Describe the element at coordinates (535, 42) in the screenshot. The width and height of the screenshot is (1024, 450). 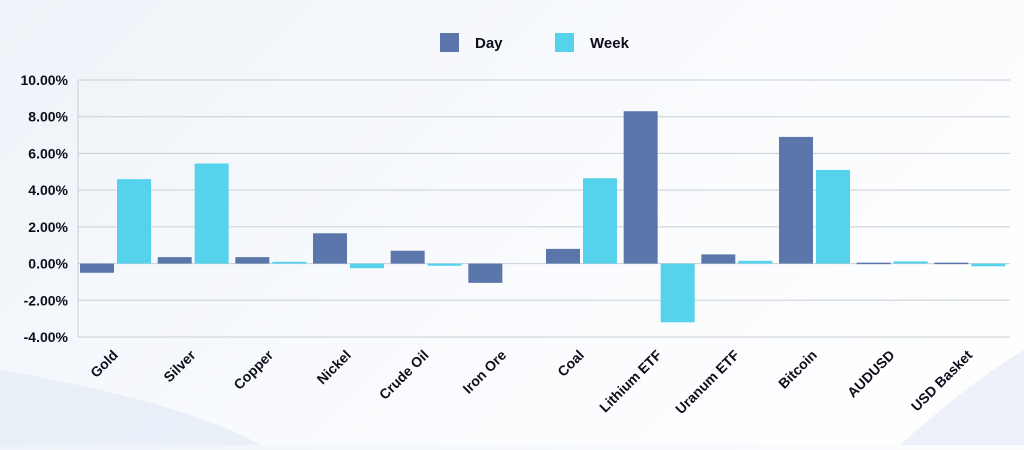
I see `legend: Day Week` at that location.